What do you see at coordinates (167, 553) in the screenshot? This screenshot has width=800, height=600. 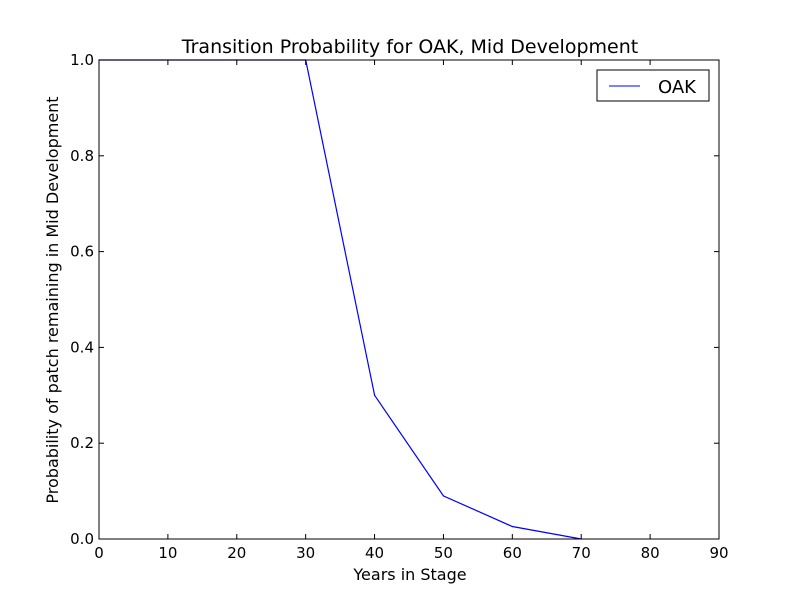 I see `x-tick-label: 10` at bounding box center [167, 553].